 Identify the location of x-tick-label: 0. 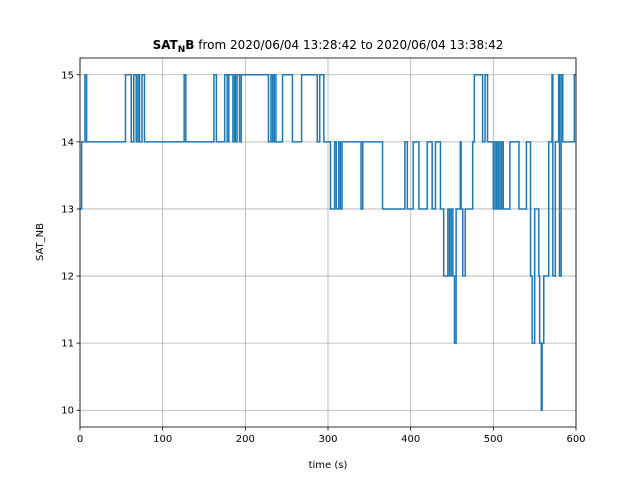
(80, 439).